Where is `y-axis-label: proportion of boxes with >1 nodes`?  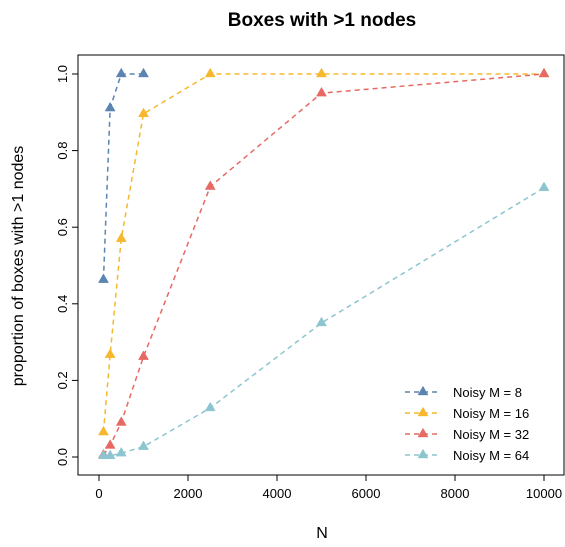
y-axis-label: proportion of boxes with >1 nodes is located at coordinates (18, 266).